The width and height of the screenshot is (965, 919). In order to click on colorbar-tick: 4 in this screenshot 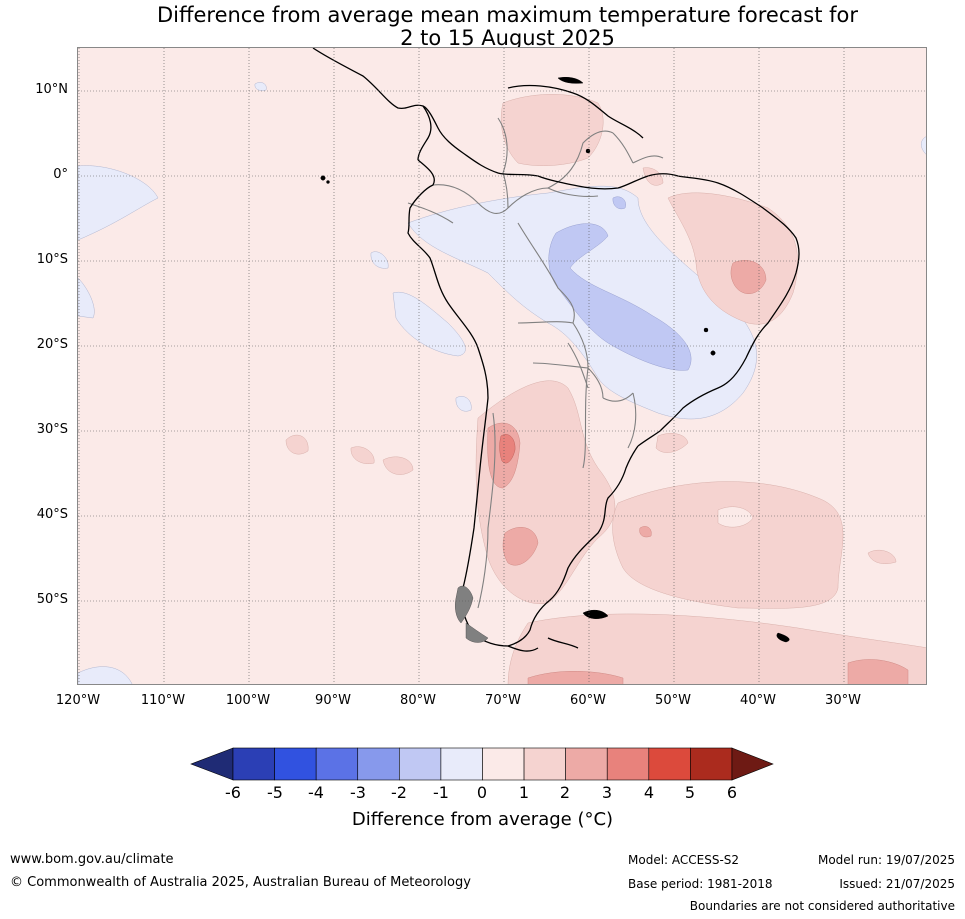, I will do `click(649, 792)`.